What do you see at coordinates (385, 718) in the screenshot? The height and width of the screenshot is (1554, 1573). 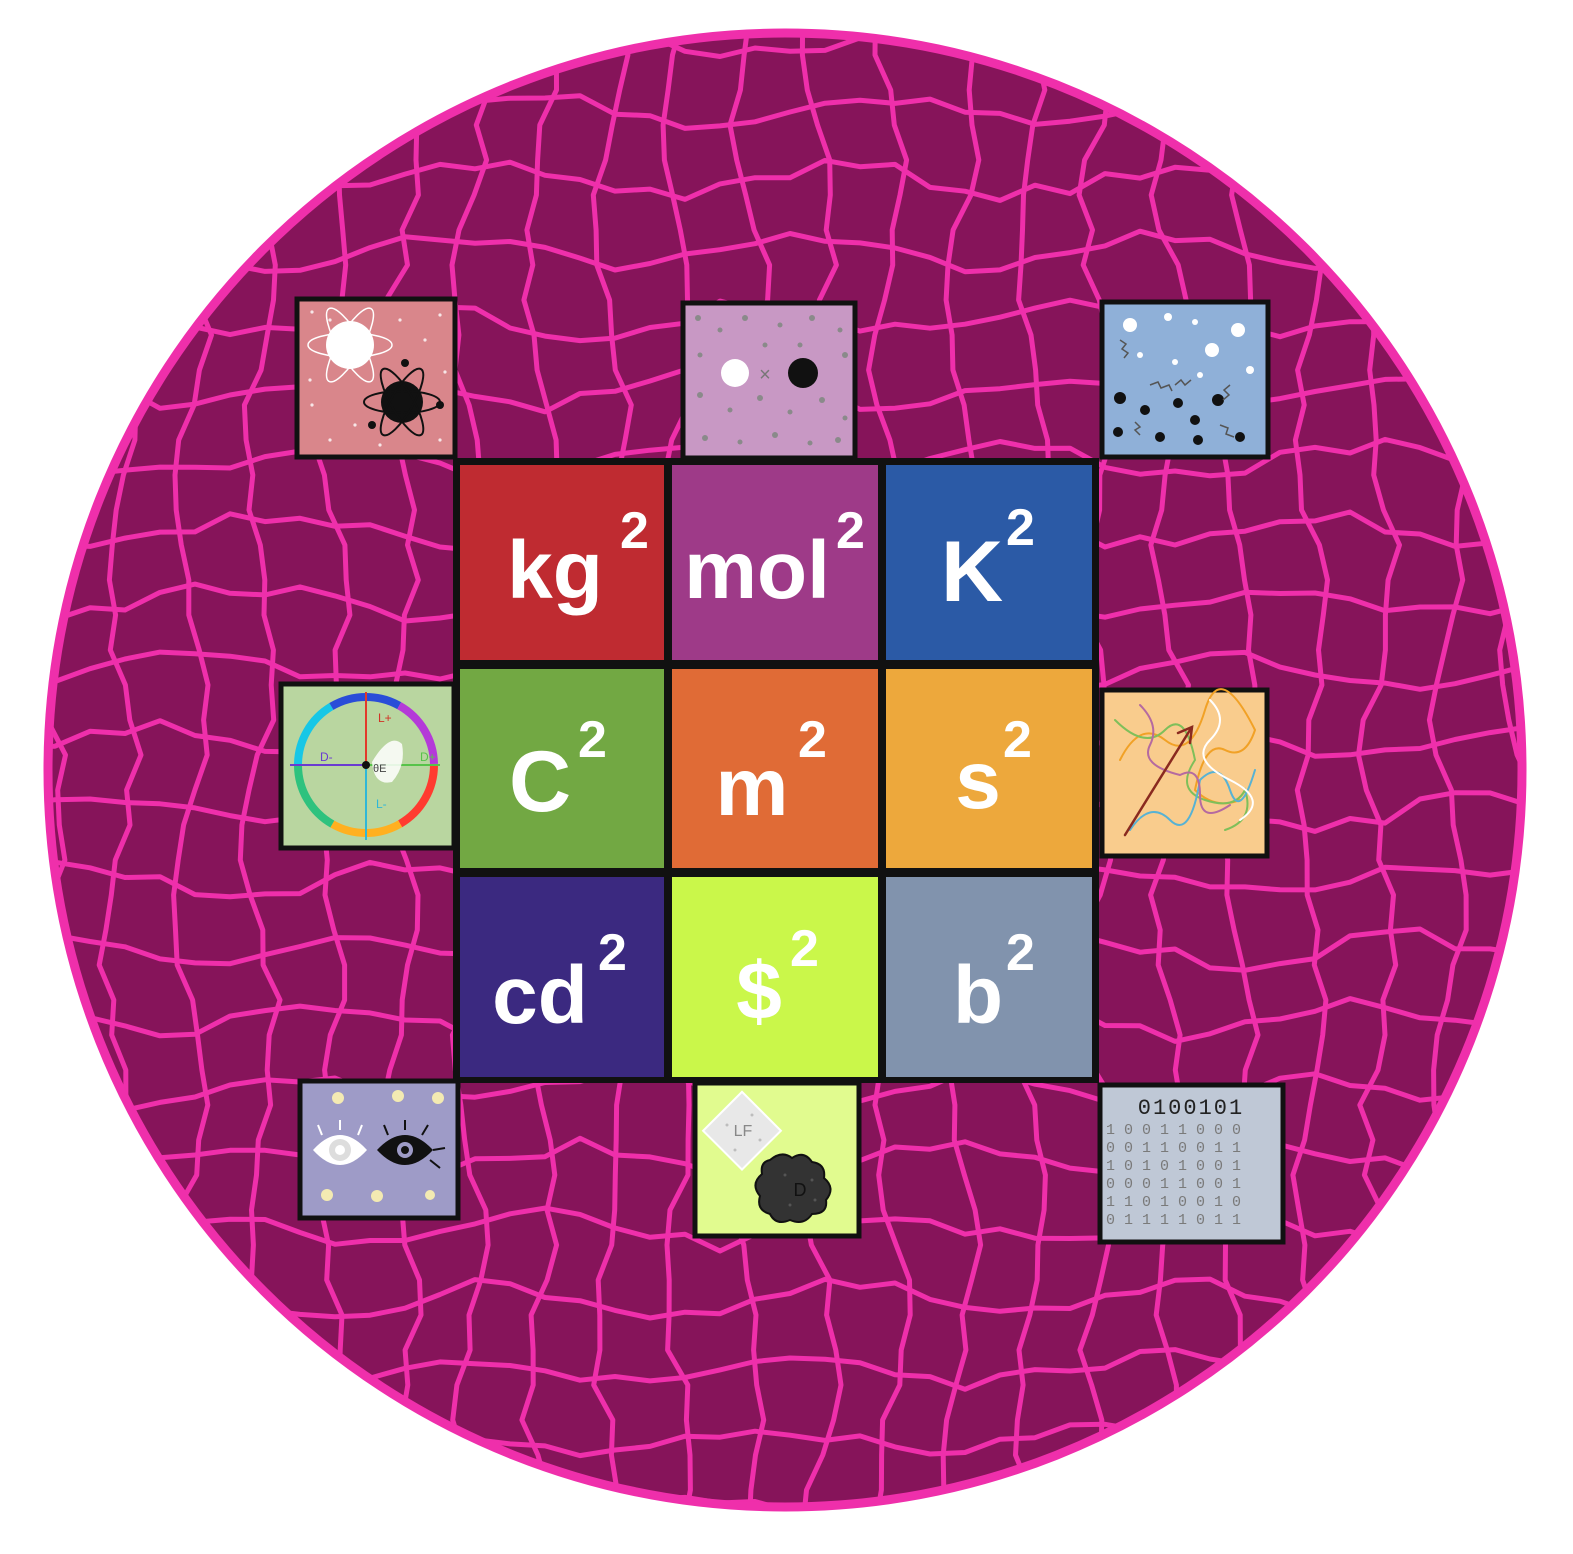 I see `color-wheel-label-lplus: L+` at bounding box center [385, 718].